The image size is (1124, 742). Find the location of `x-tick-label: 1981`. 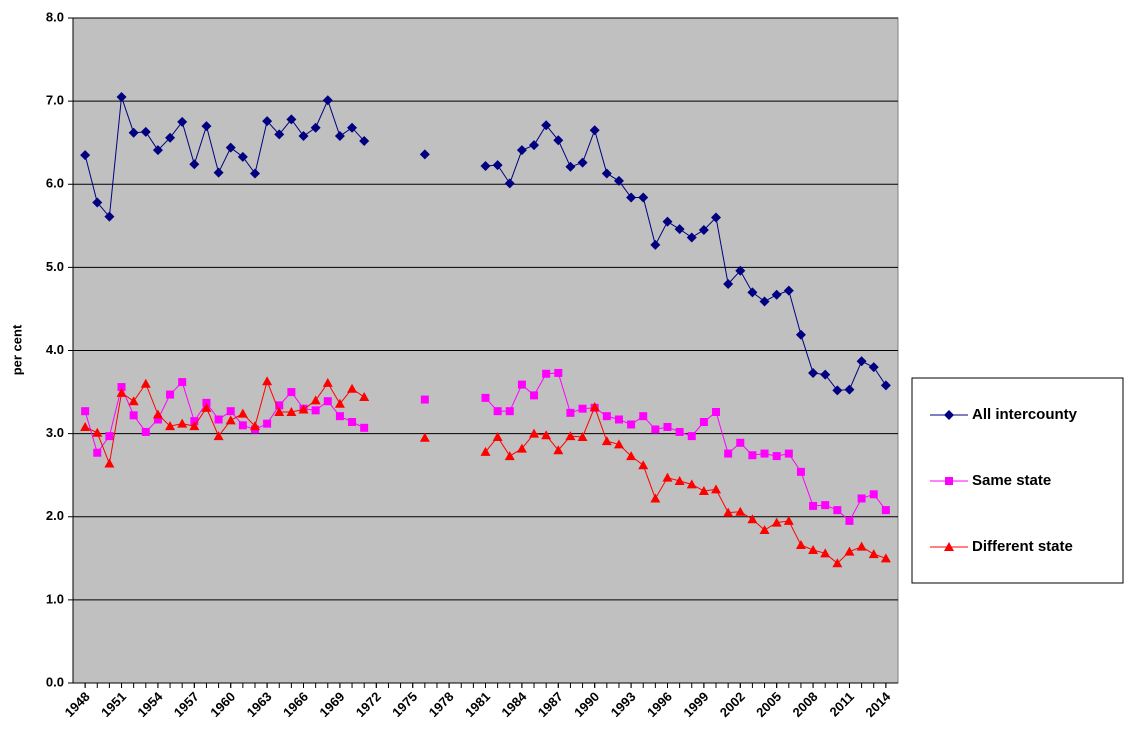

x-tick-label: 1981 is located at coordinates (477, 704).